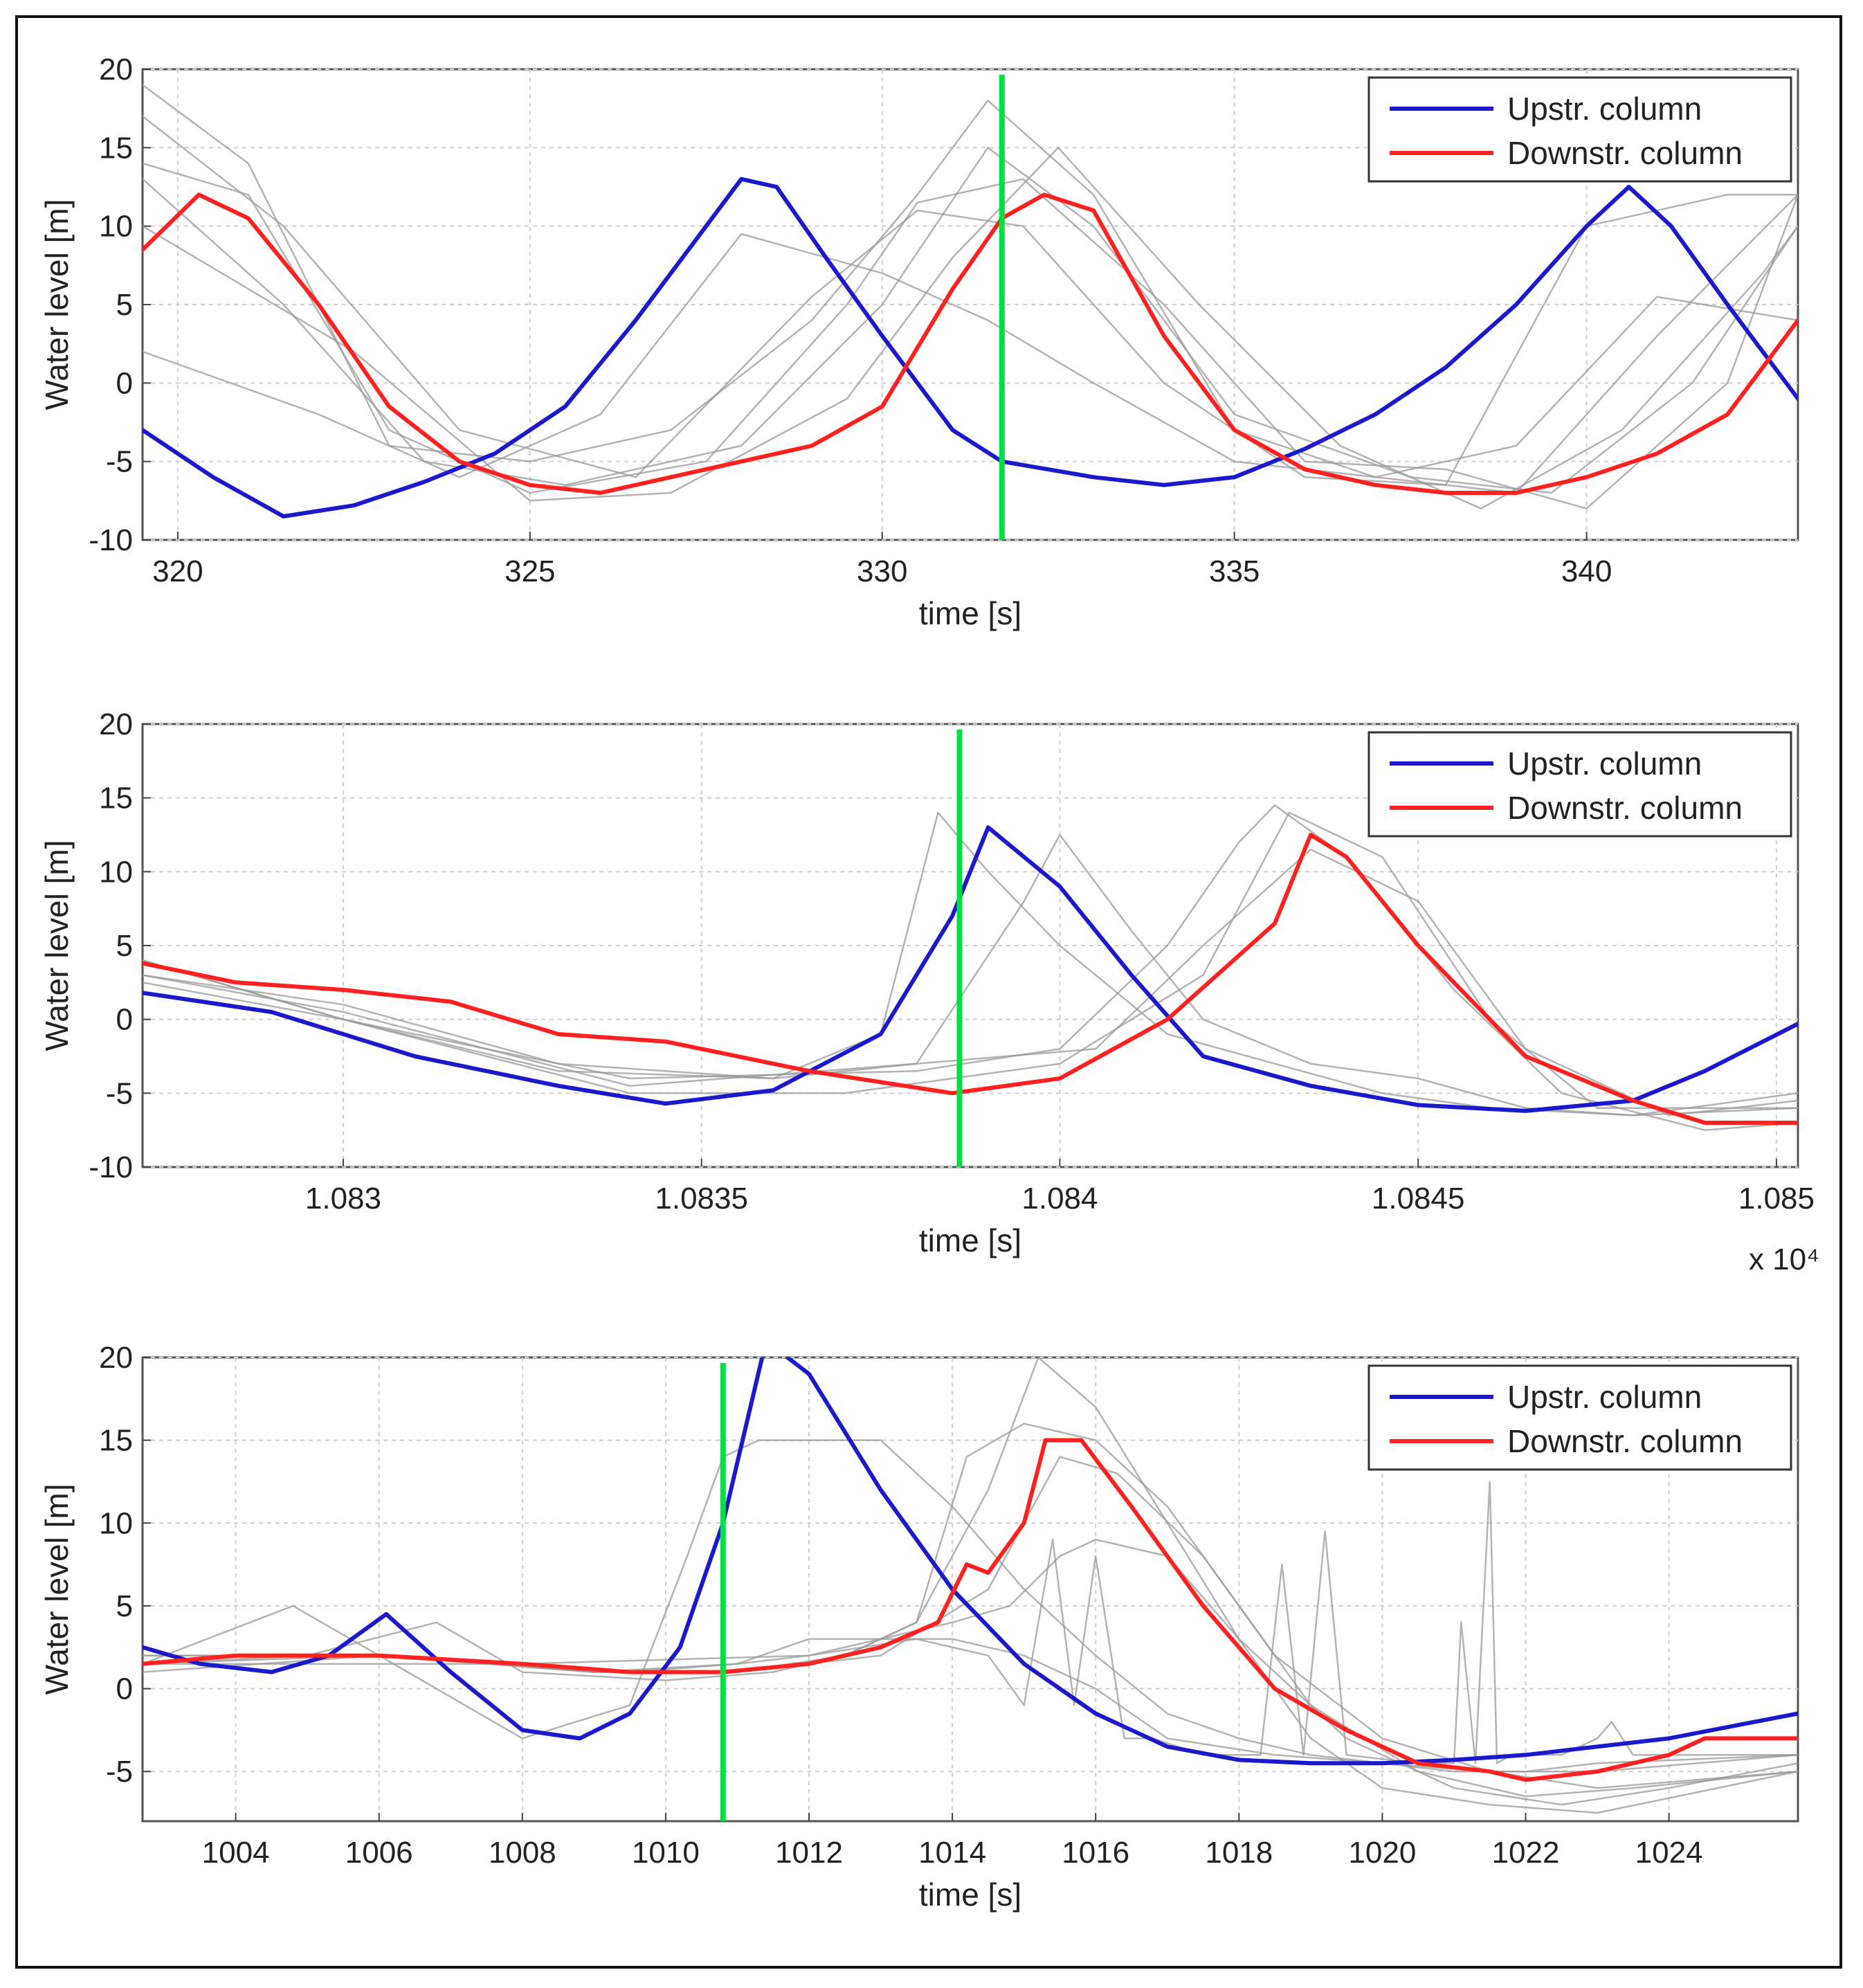 This screenshot has height=1988, width=1863. What do you see at coordinates (1784, 1259) in the screenshot?
I see `x-exponent-label: x 10⁴` at bounding box center [1784, 1259].